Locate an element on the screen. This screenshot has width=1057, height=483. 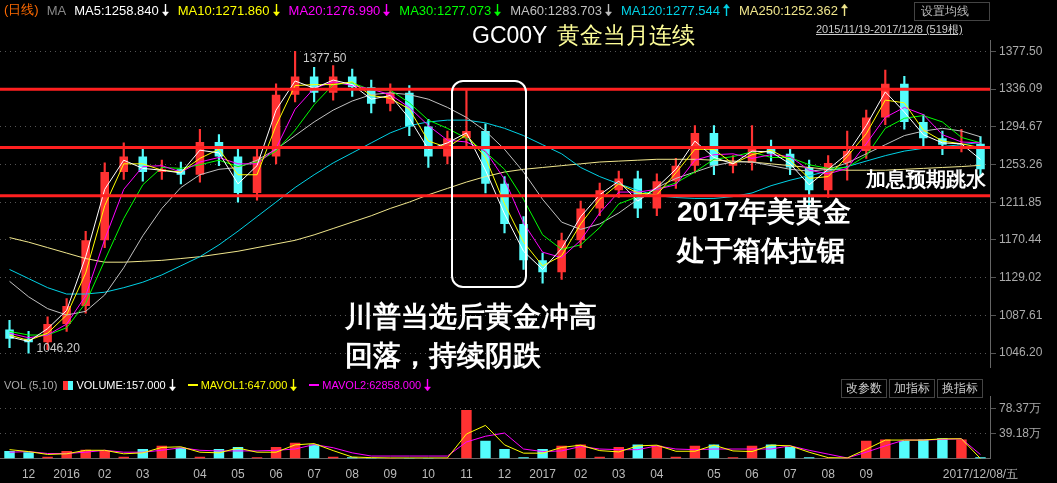
annotation: 川普当选后黄金冲高回落，持续阴跌 is located at coordinates (471, 337).